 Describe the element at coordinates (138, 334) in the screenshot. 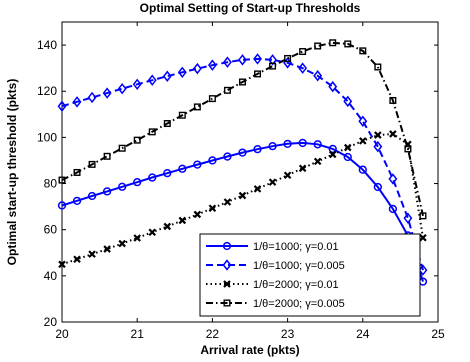

I see `x-tick-label: 21` at that location.